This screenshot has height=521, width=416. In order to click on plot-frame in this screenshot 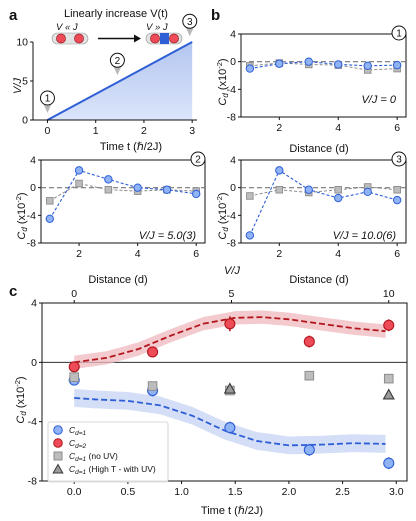, I will do `click(323, 201)`.